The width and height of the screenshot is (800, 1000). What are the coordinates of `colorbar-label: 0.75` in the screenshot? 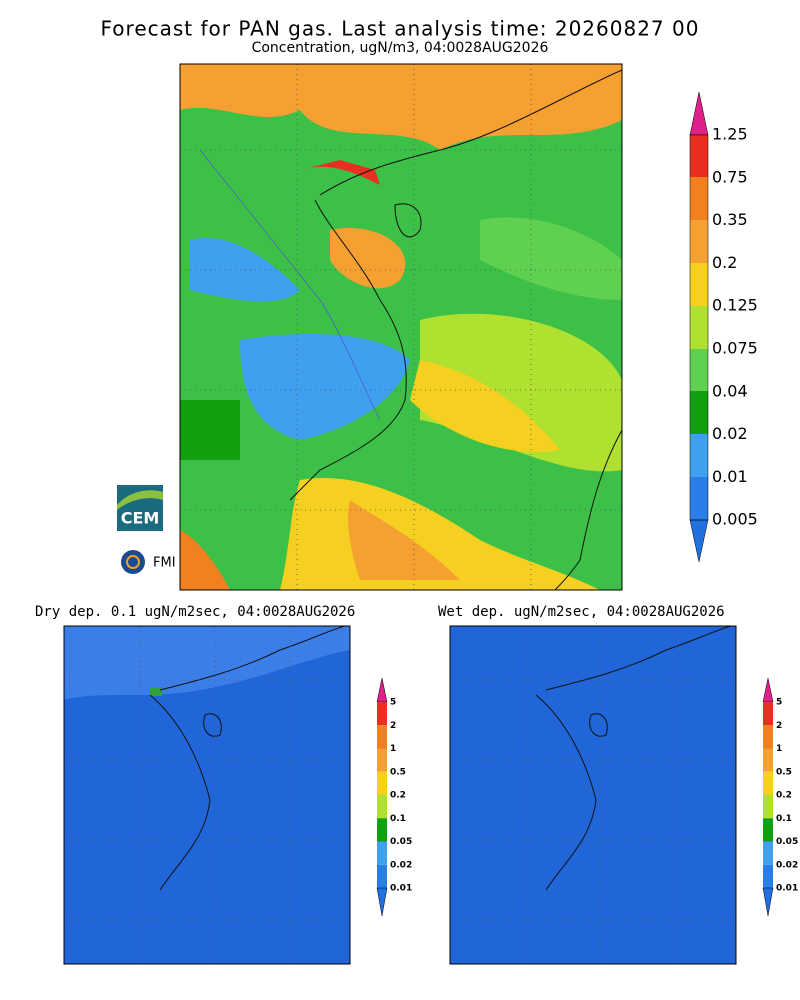 It's located at (730, 176).